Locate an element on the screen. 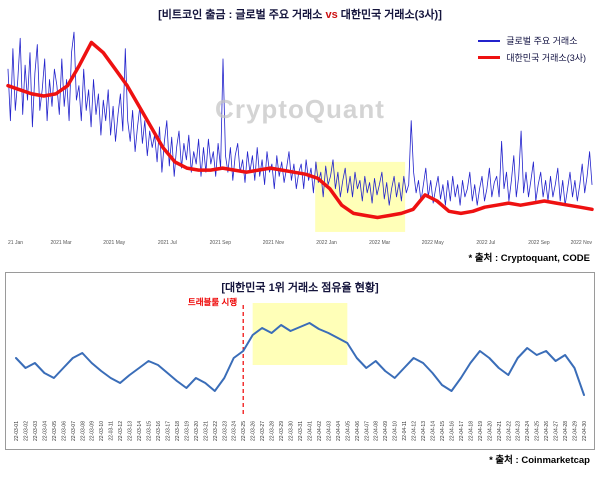  bottom-x-tick-label: 22-03-31 is located at coordinates (301, 431).